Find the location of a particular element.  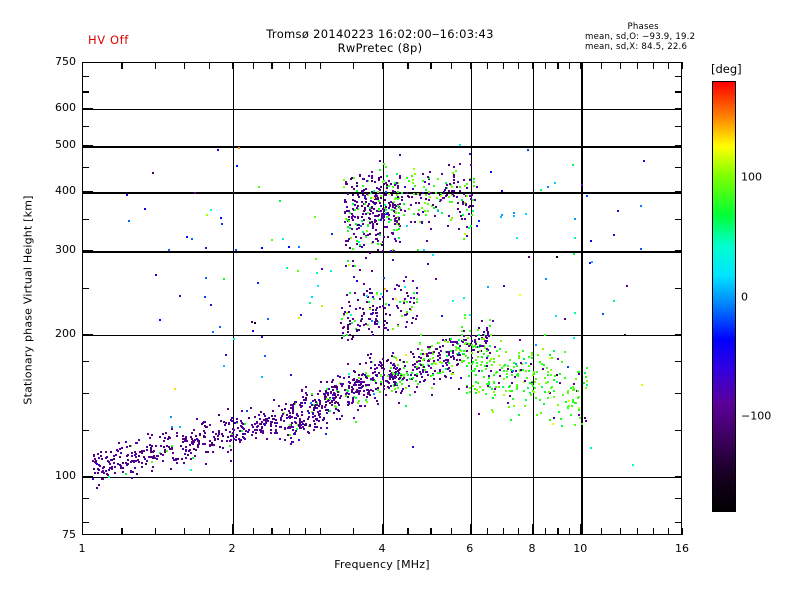

y-tick-label-4: 400 is located at coordinates (65, 191).